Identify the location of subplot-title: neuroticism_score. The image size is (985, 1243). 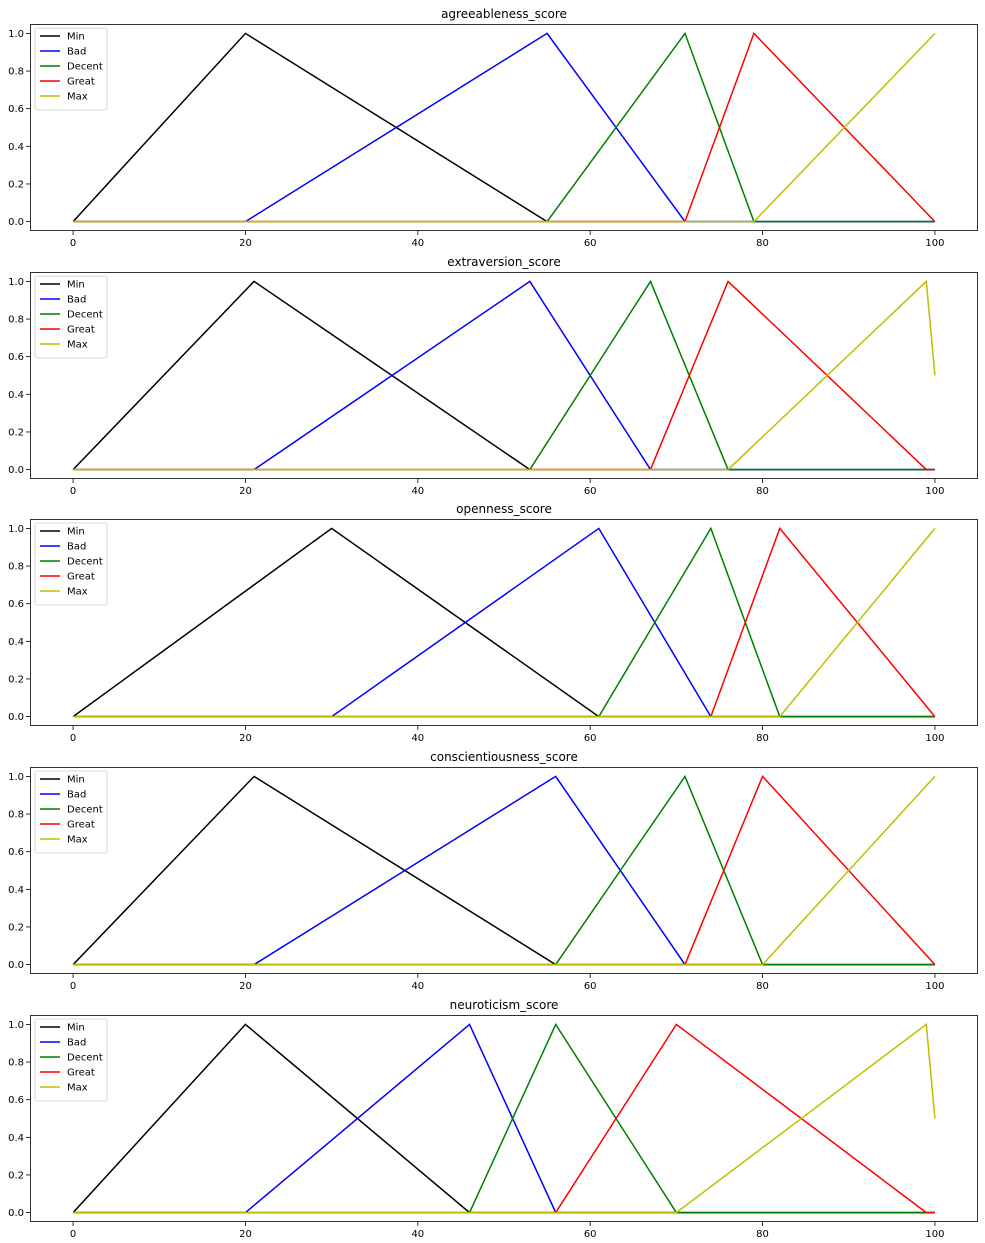
(504, 1005).